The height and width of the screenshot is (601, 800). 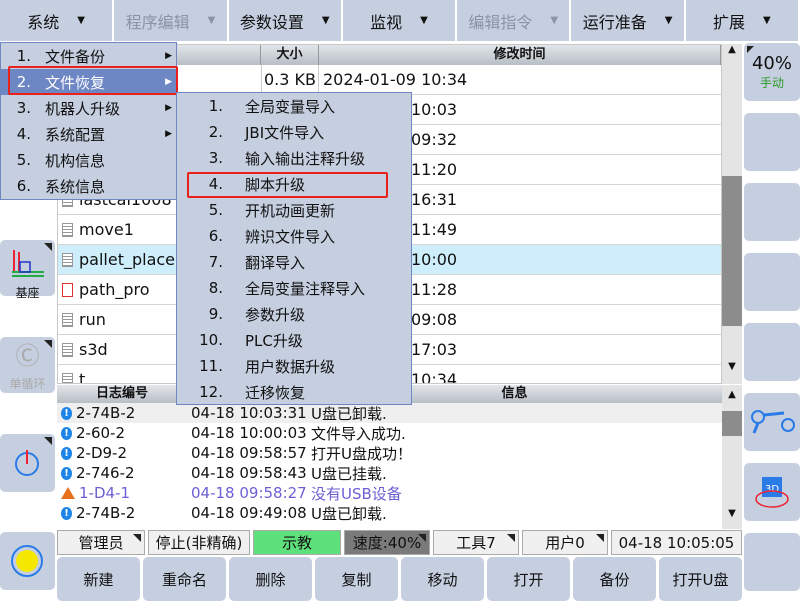 I want to click on info-icon: !, so click(x=66, y=453).